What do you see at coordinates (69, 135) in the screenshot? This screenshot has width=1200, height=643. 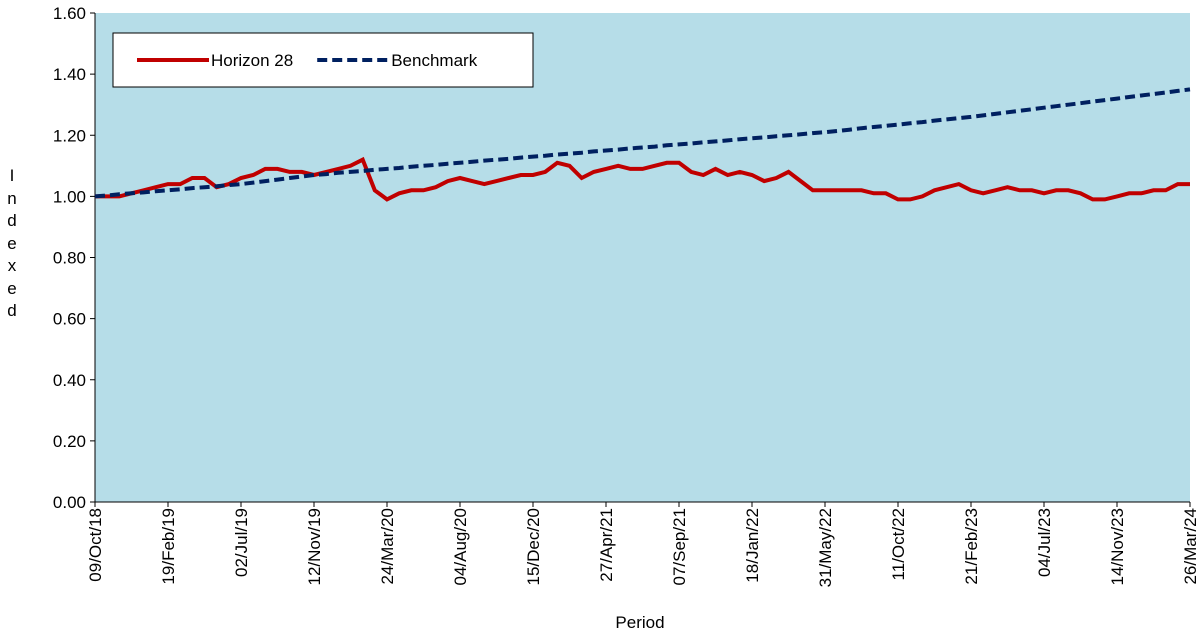 I see `y-tick-label: 1.20` at bounding box center [69, 135].